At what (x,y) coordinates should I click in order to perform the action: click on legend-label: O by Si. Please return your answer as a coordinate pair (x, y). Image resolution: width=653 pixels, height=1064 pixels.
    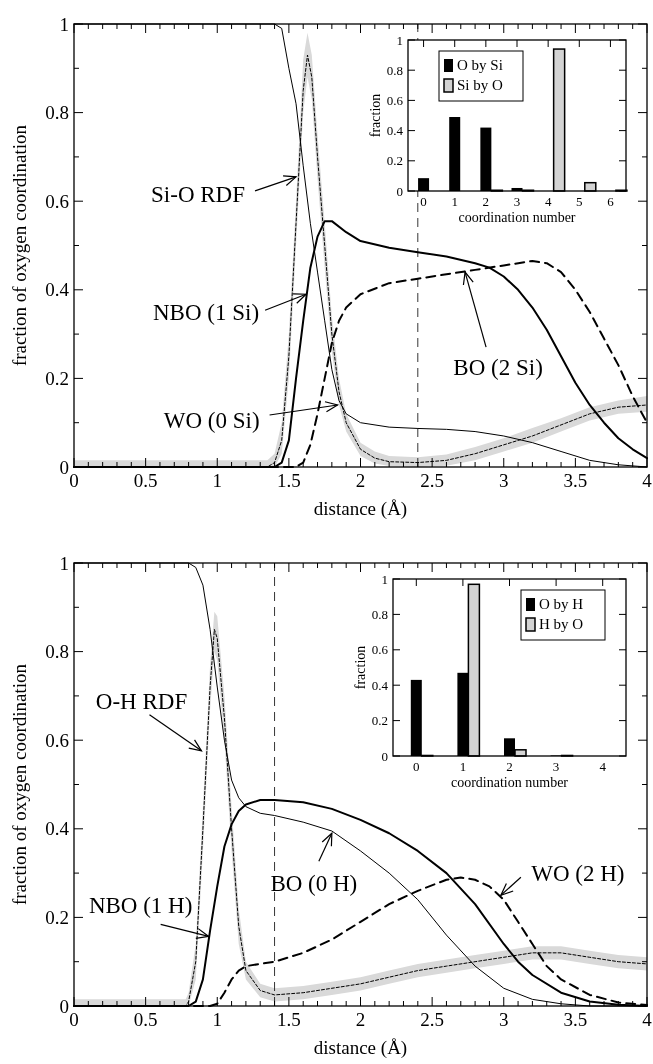
    Looking at the image, I should click on (480, 65).